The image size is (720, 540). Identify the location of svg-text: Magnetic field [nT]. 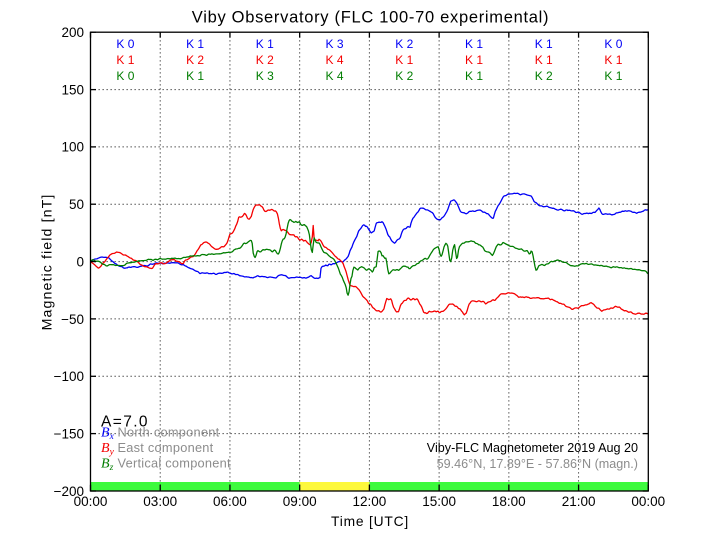
(48, 262).